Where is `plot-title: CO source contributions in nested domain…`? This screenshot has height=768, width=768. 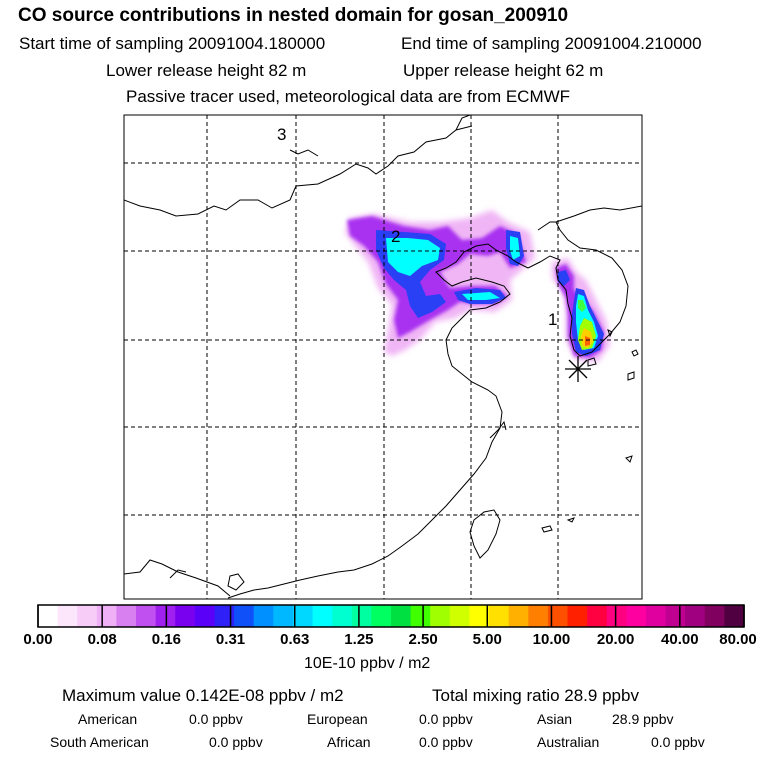
plot-title: CO source contributions in nested domain… is located at coordinates (293, 15).